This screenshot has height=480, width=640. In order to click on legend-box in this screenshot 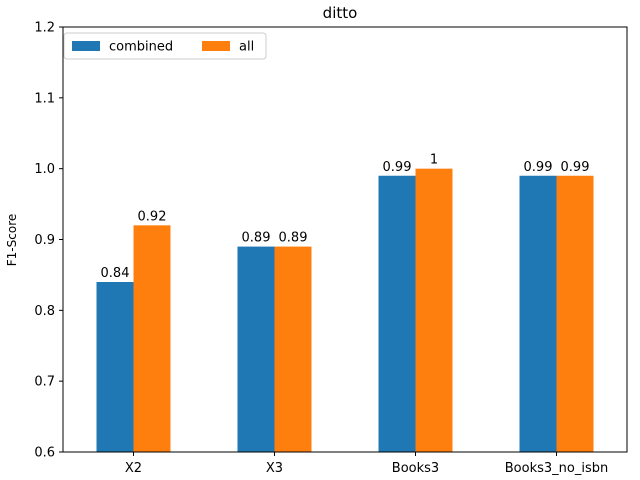, I will do `click(165, 46)`.